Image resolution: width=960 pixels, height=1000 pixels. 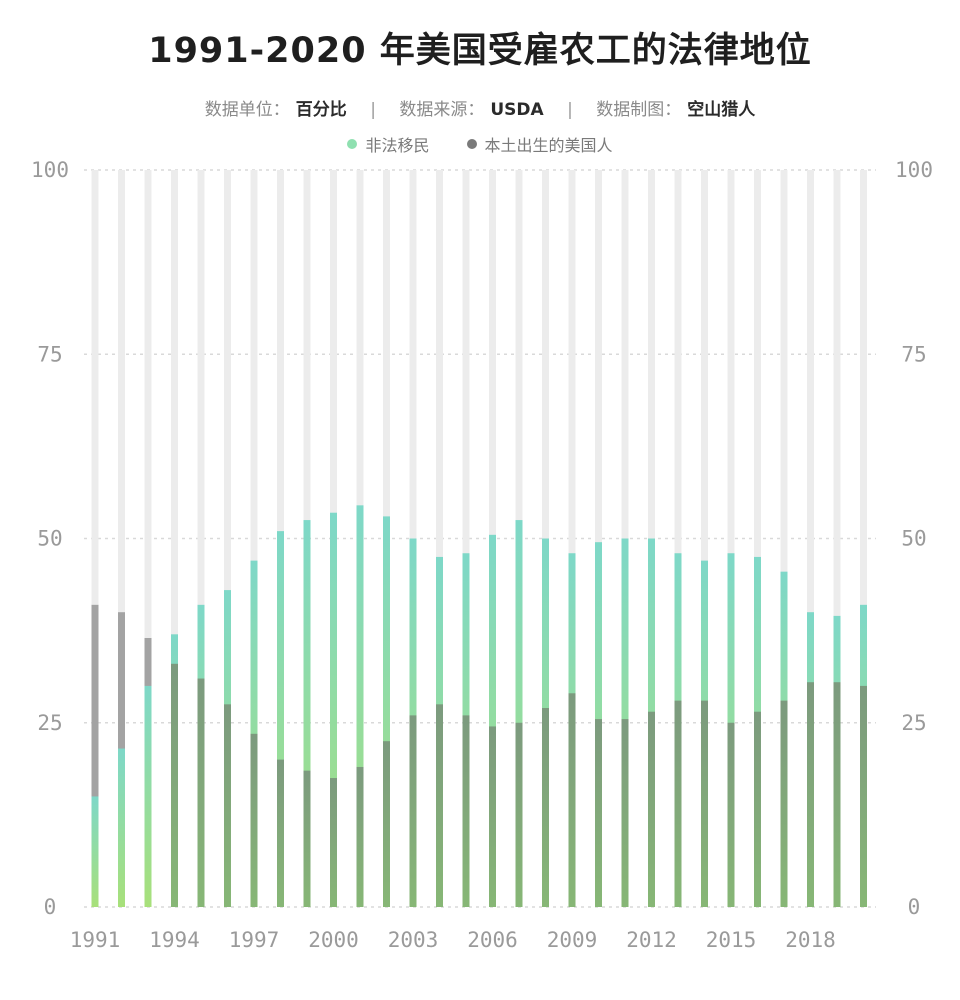 I want to click on x-tick-label: 2009, so click(x=572, y=940).